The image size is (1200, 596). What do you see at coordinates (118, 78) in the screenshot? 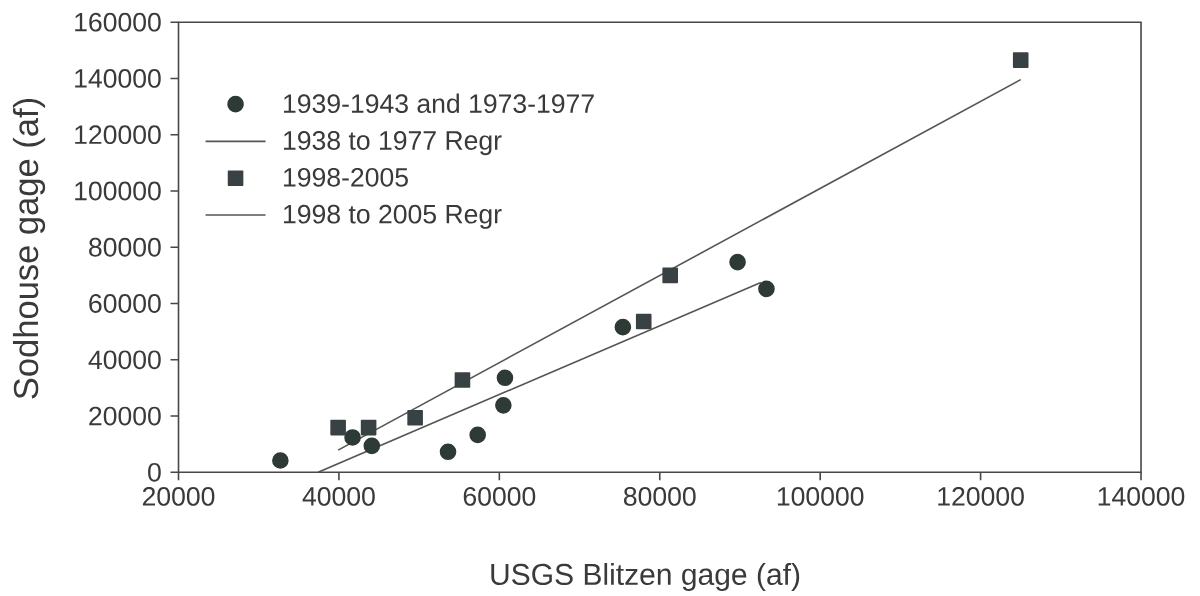
I see `y-tick-label: 140000` at bounding box center [118, 78].